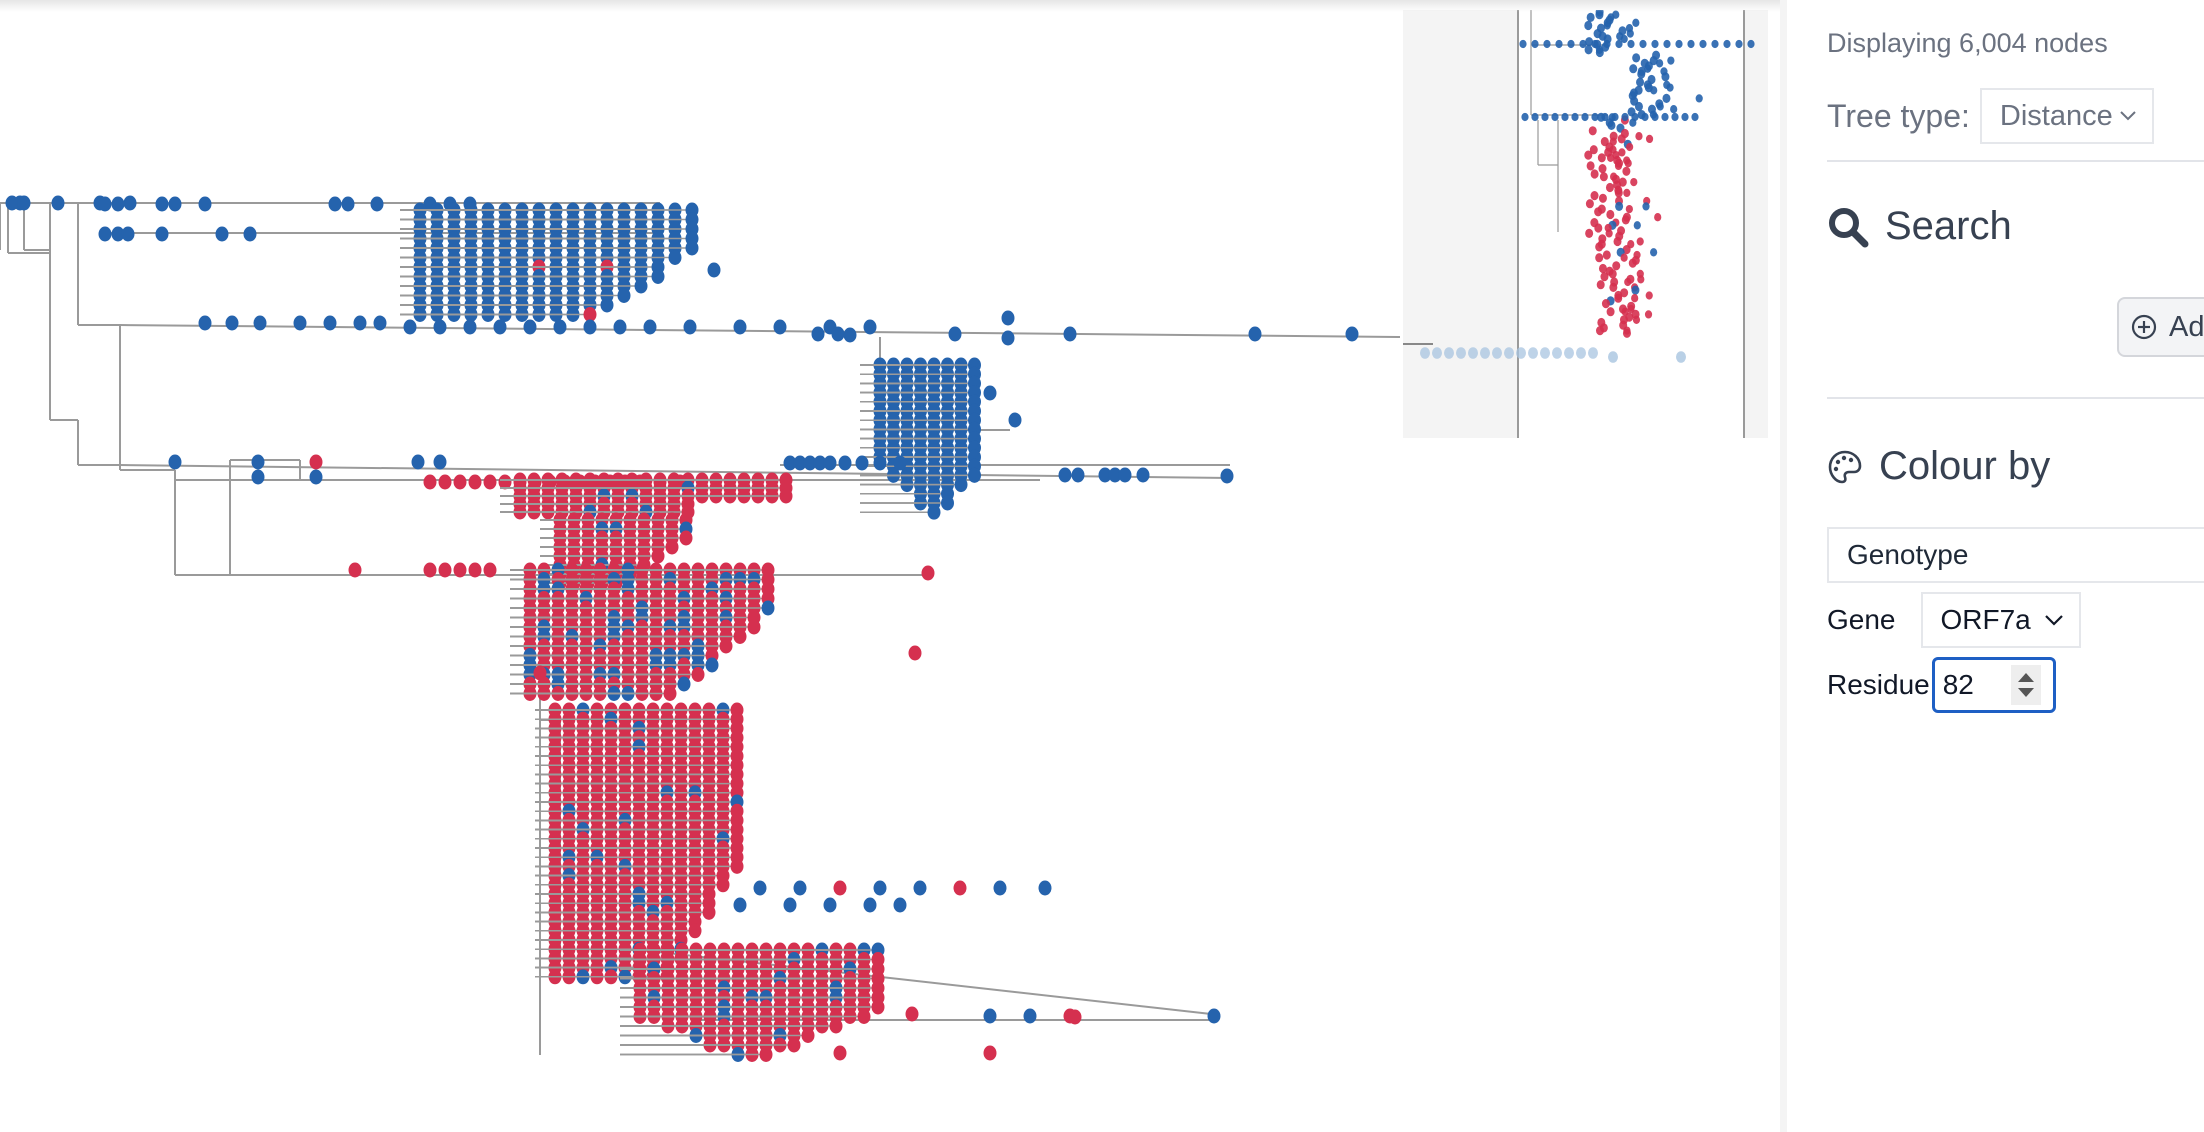  I want to click on search-icon, so click(1849, 227).